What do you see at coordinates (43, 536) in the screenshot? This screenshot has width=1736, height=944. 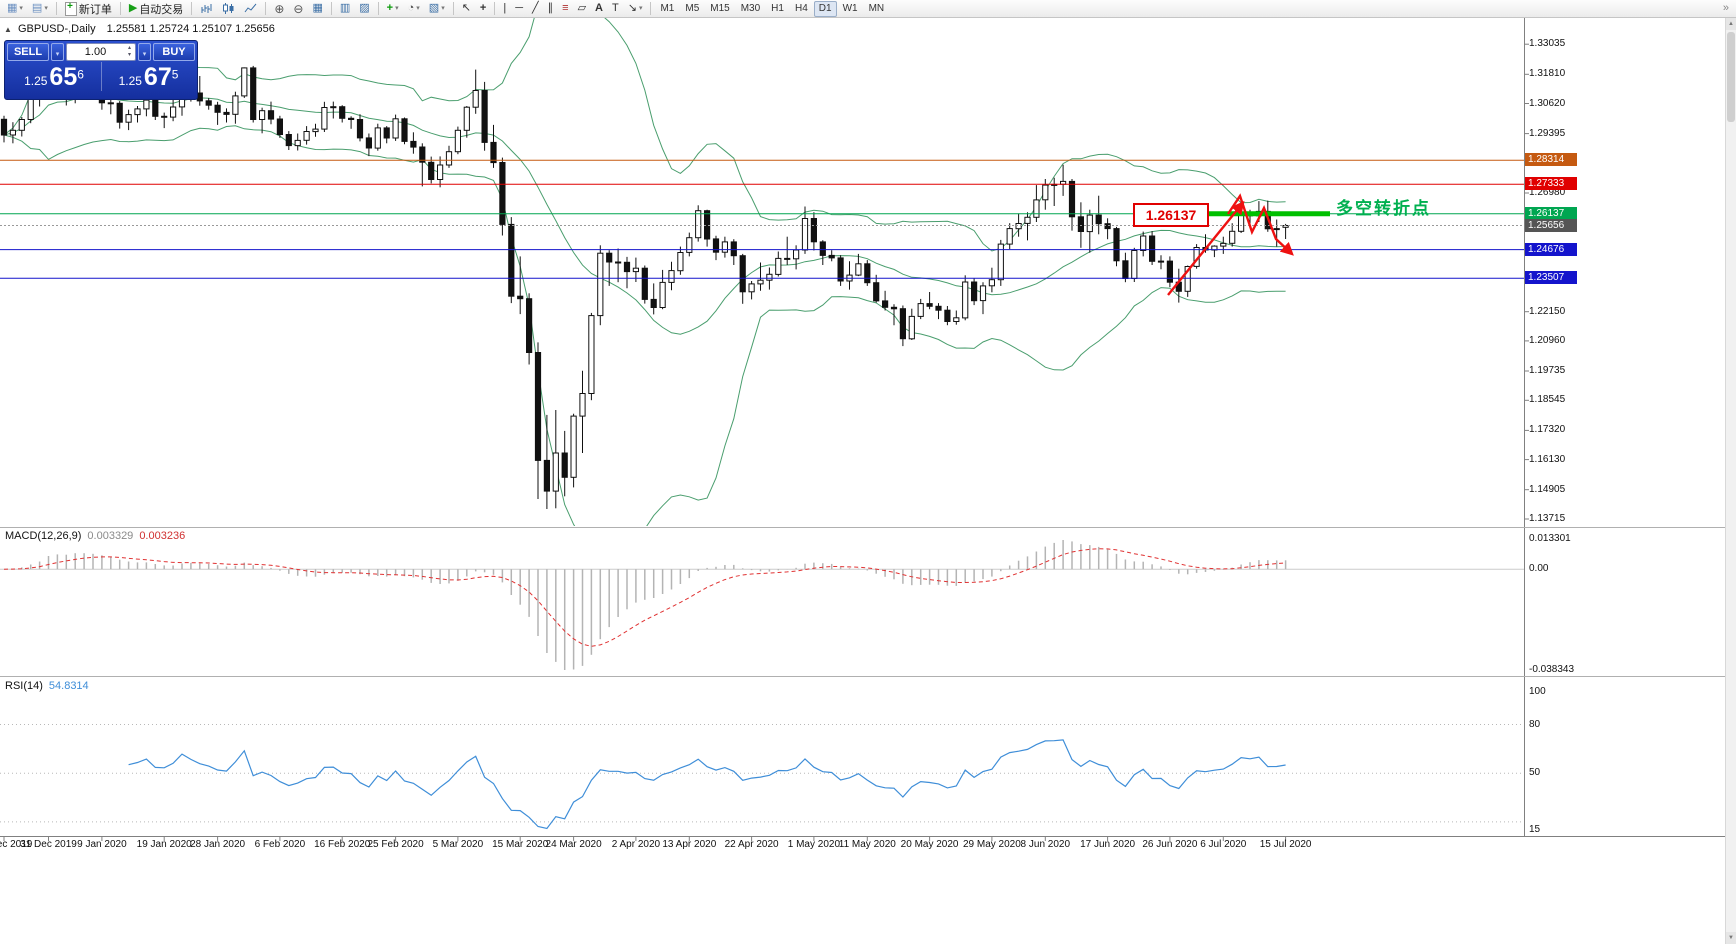 I see `macd-name: MACD(12,26,9)` at bounding box center [43, 536].